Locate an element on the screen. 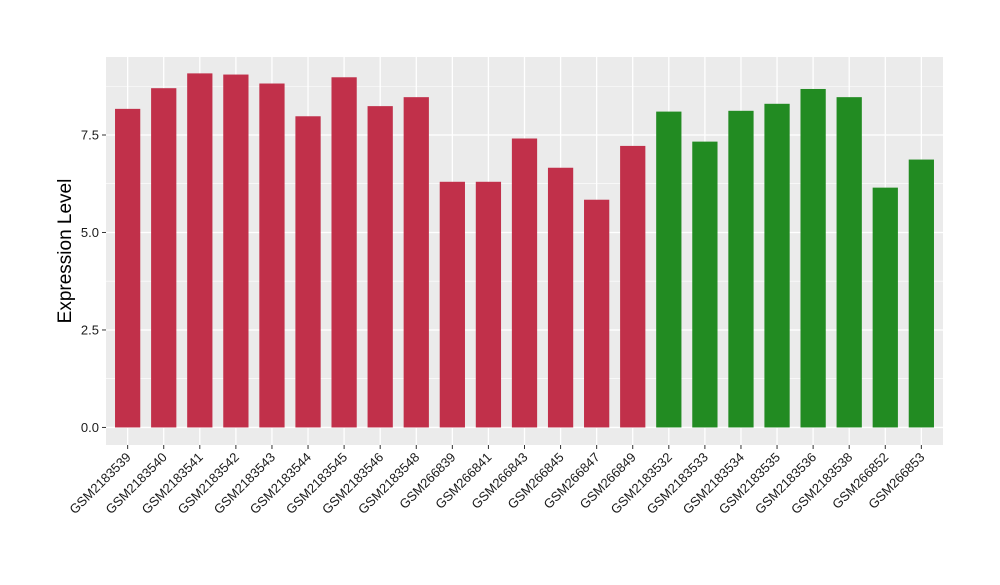 This screenshot has height=585, width=1000. bar-GSM266845 is located at coordinates (560, 297).